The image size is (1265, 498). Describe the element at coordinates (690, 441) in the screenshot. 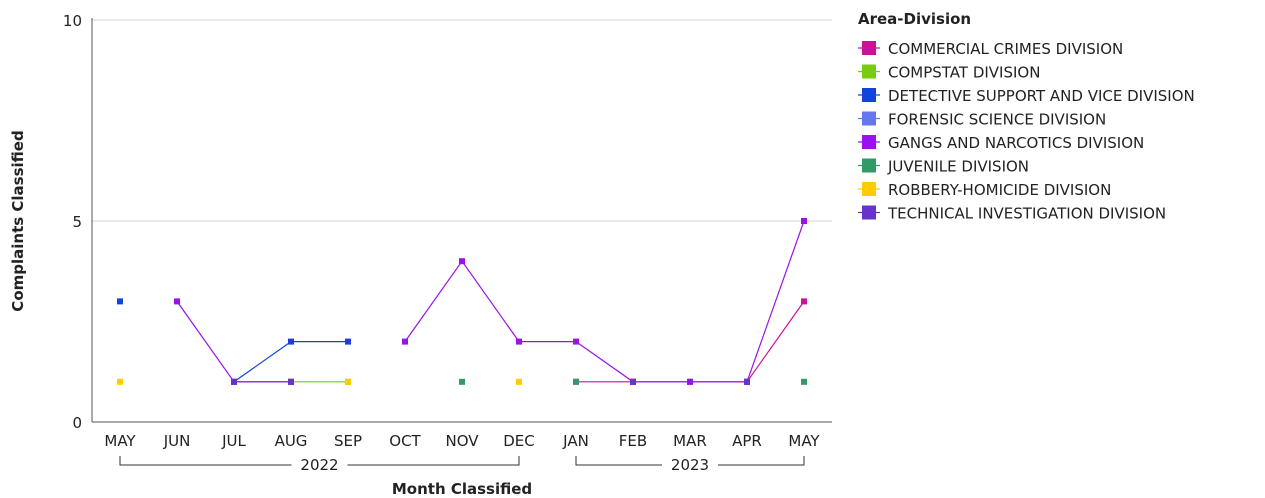

I see `x-tick-label: MAR` at that location.